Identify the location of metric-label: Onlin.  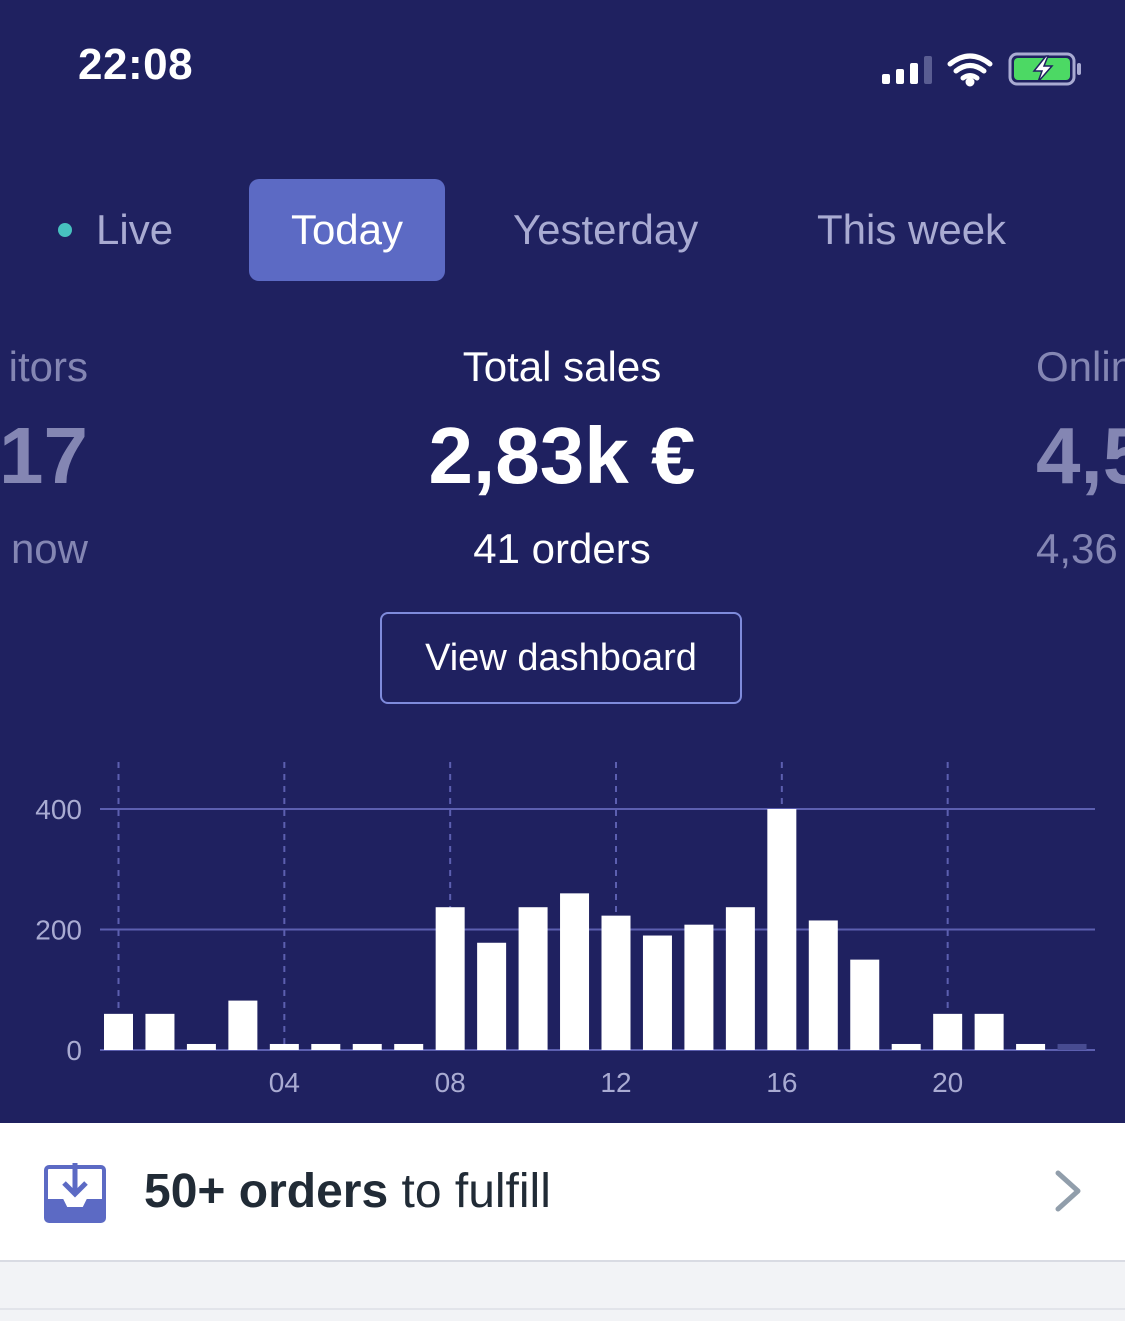
(1080, 366).